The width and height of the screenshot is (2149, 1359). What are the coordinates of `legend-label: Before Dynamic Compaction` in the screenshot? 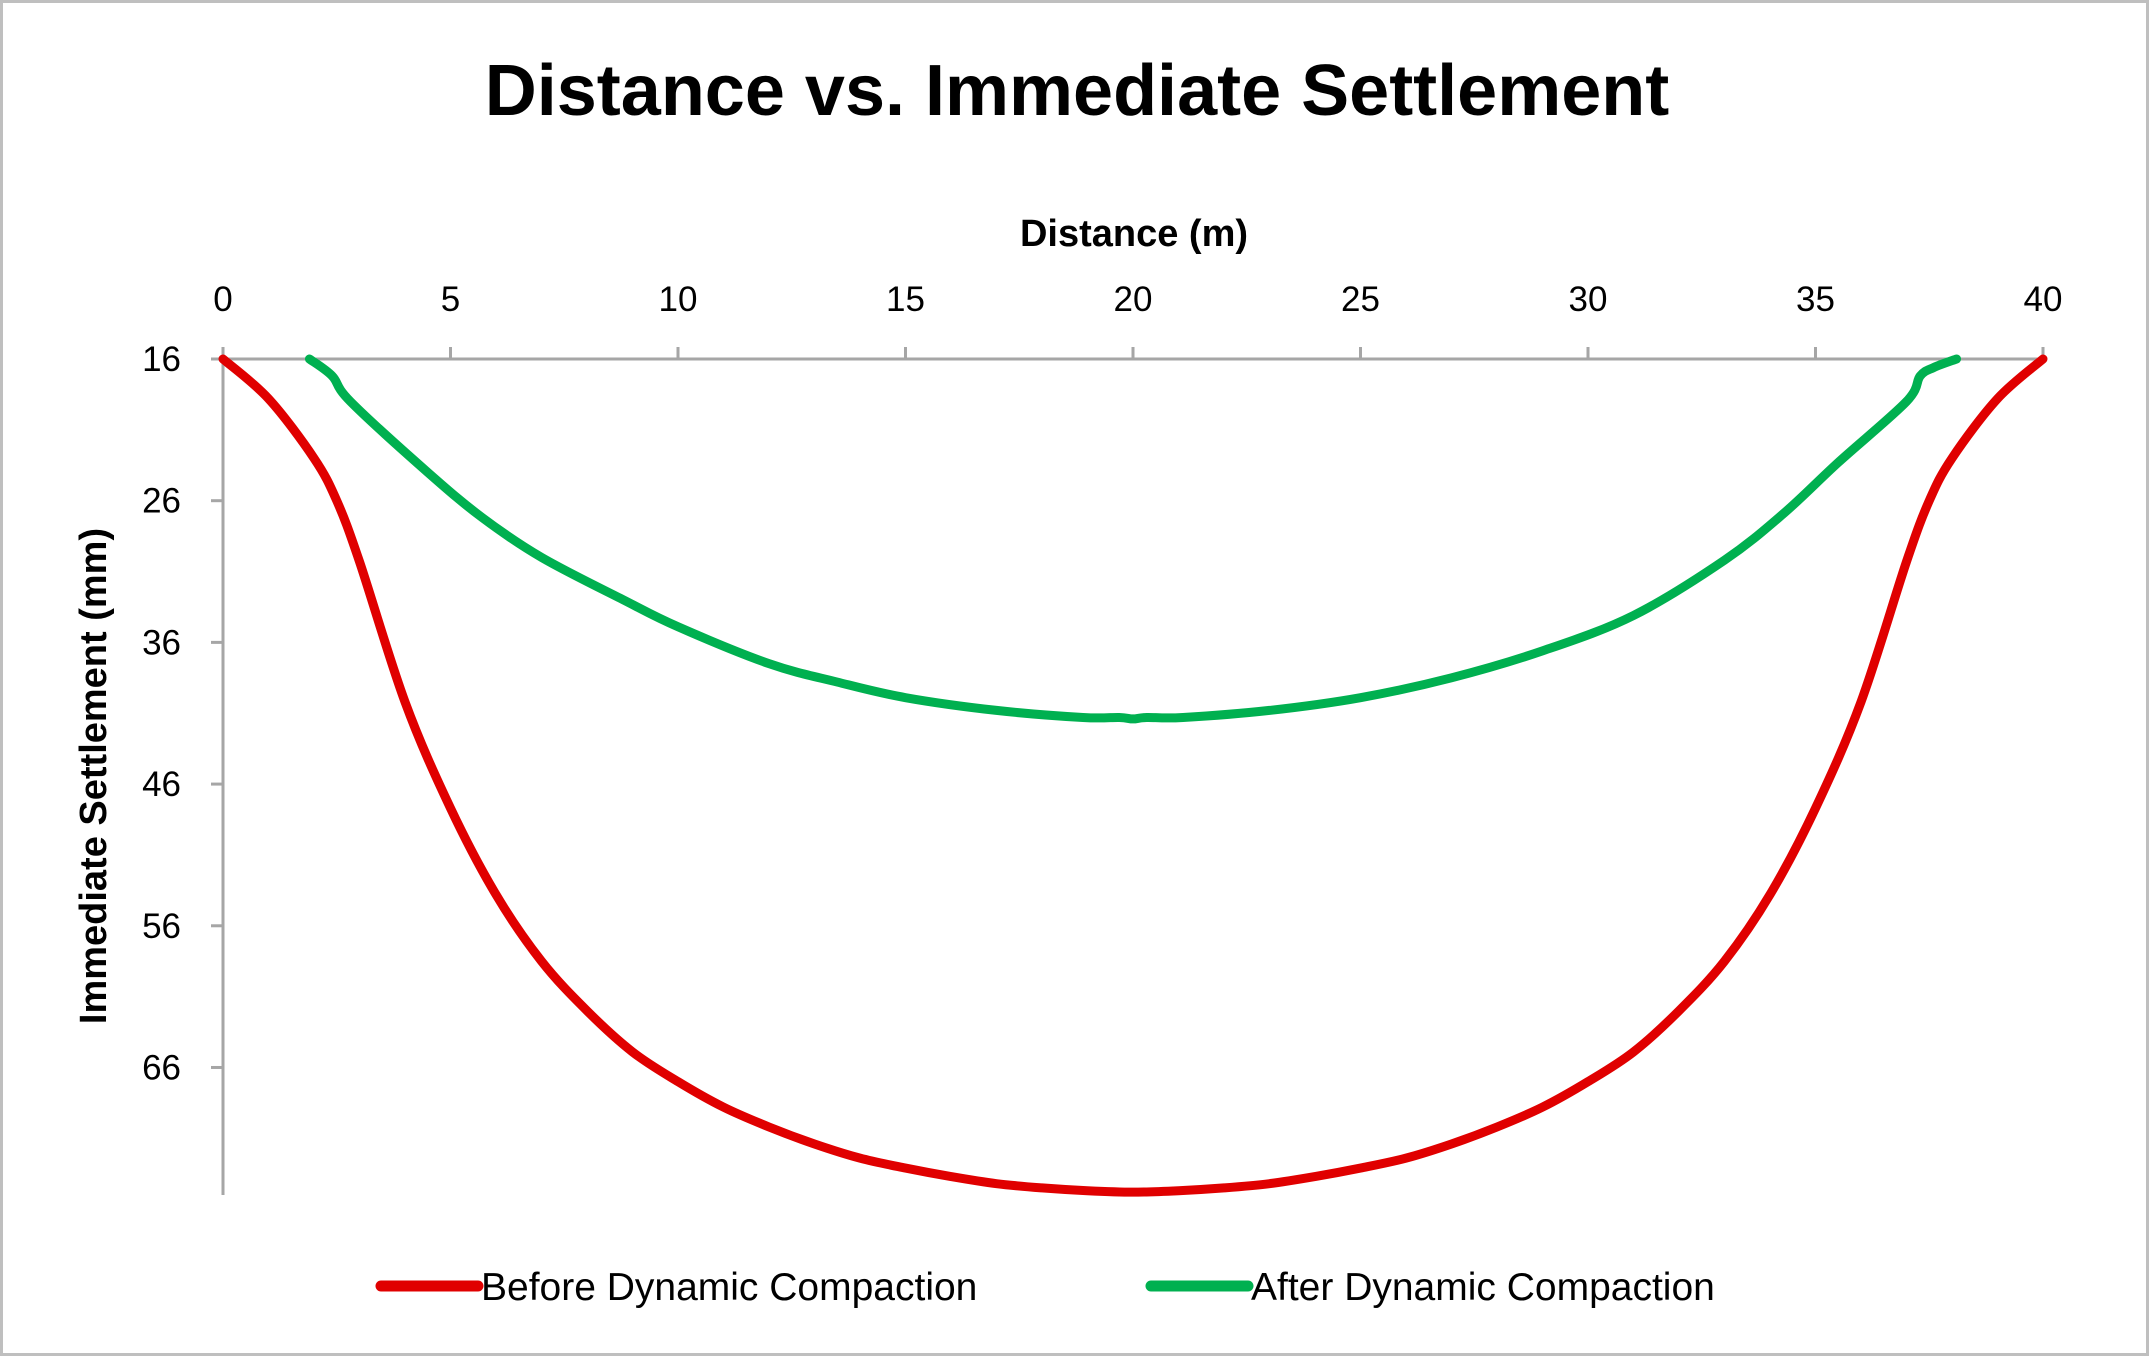 It's located at (729, 1287).